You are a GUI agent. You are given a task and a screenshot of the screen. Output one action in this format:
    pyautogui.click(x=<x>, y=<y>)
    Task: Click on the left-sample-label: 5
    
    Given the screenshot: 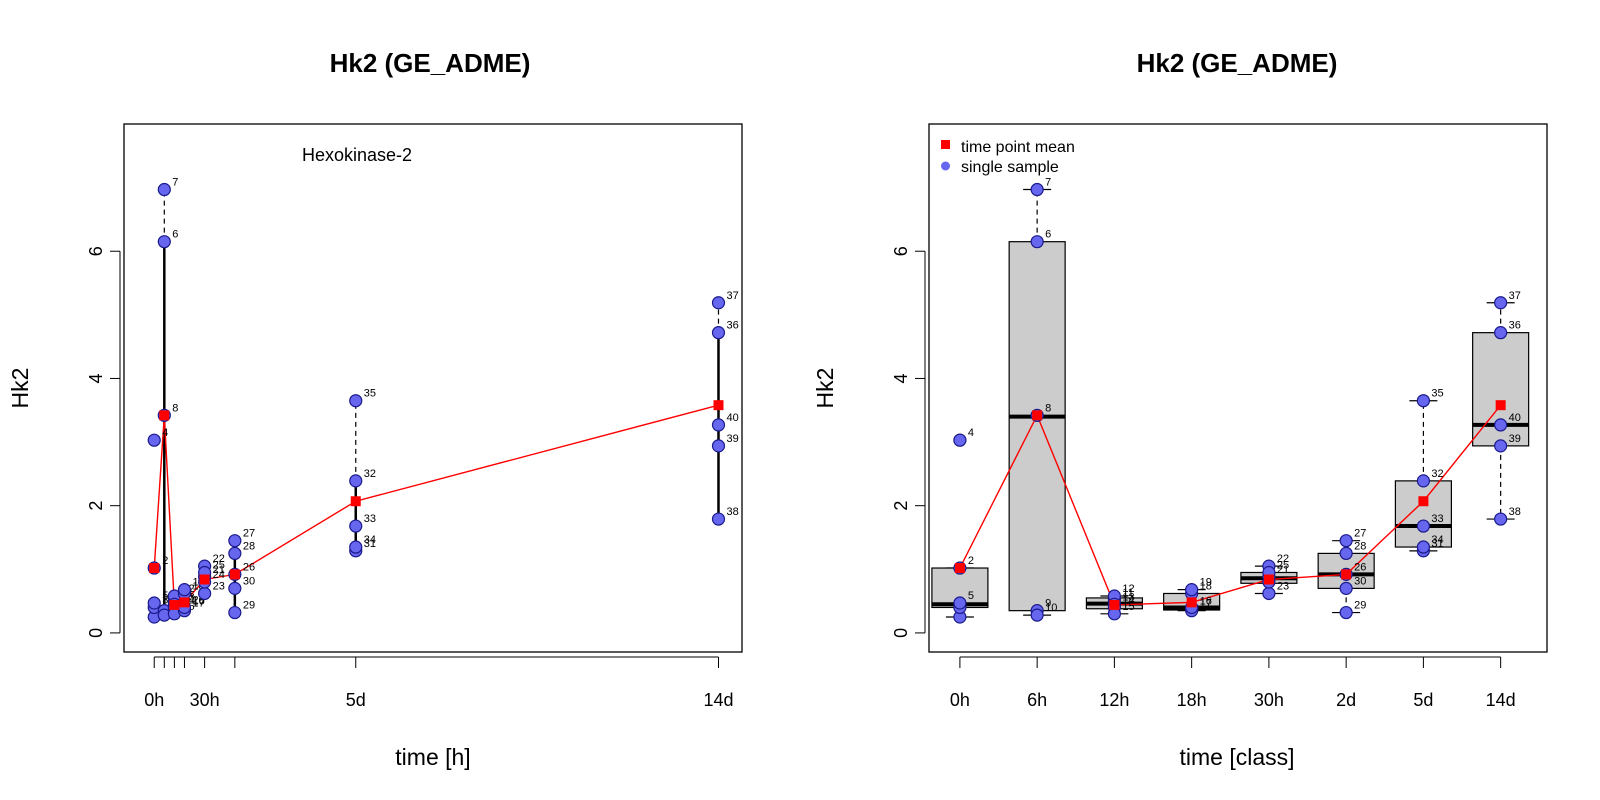 What is the action you would take?
    pyautogui.click(x=165, y=596)
    